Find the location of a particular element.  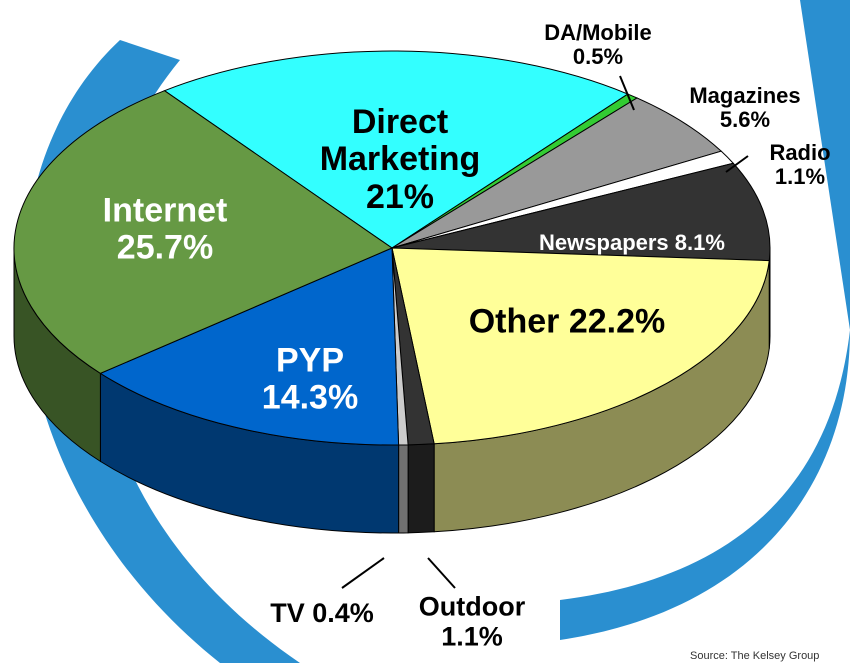

slice-label: Outdoor 1.1% is located at coordinates (472, 621).